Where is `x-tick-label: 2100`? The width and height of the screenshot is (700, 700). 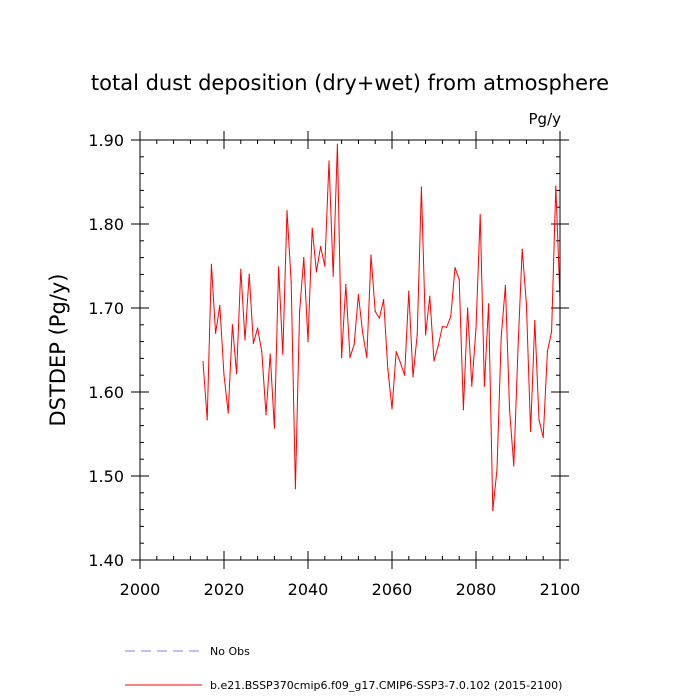
x-tick-label: 2100 is located at coordinates (560, 589).